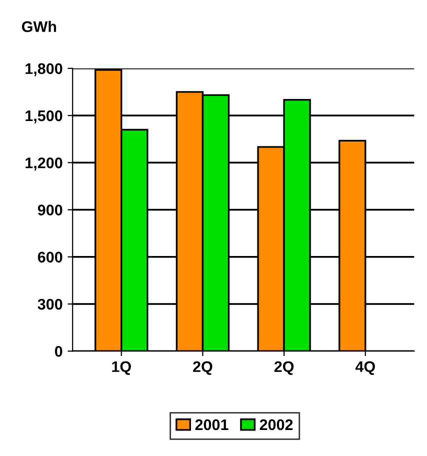 This screenshot has width=427, height=456. What do you see at coordinates (44, 117) in the screenshot?
I see `y-tick-label: 1,500` at bounding box center [44, 117].